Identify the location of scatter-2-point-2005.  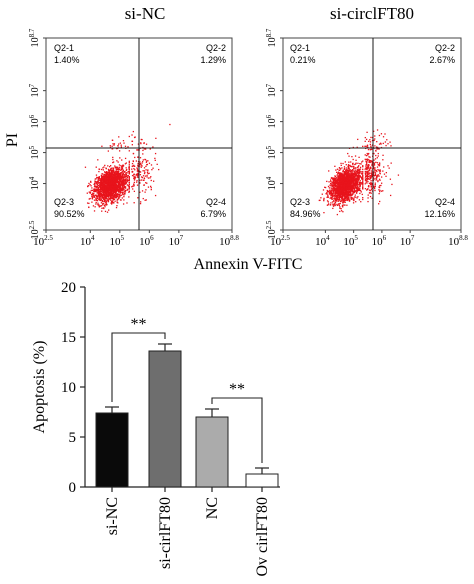
(368, 179).